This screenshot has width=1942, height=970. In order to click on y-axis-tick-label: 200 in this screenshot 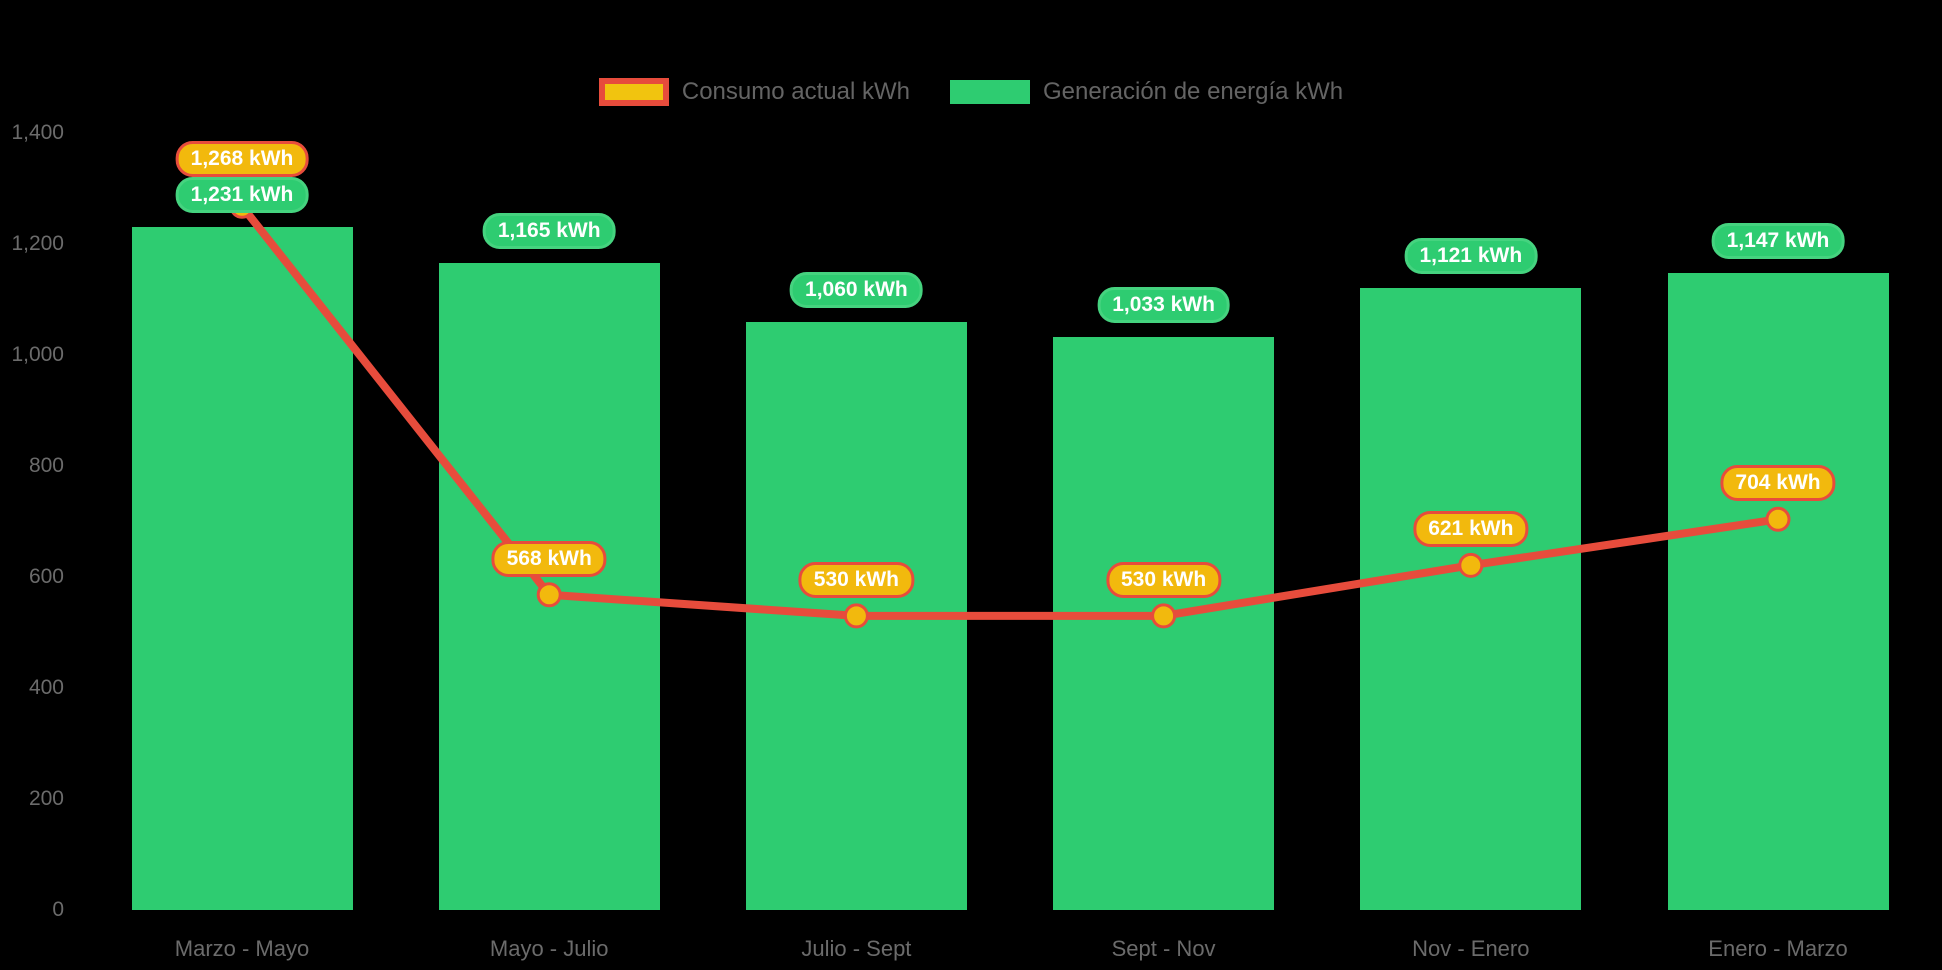, I will do `click(46, 798)`.